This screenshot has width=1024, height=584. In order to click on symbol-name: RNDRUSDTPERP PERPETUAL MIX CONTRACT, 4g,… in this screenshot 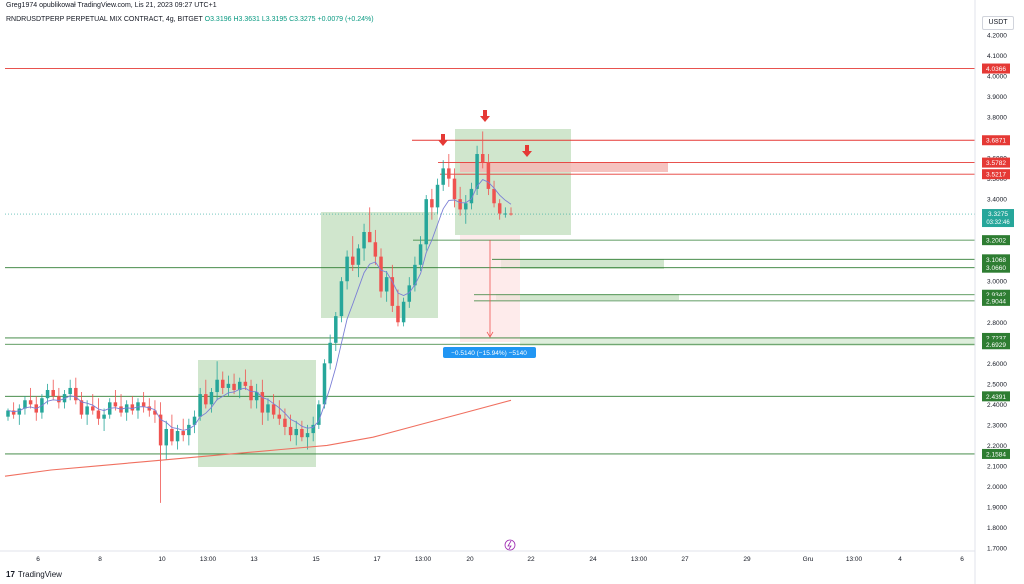, I will do `click(104, 19)`.